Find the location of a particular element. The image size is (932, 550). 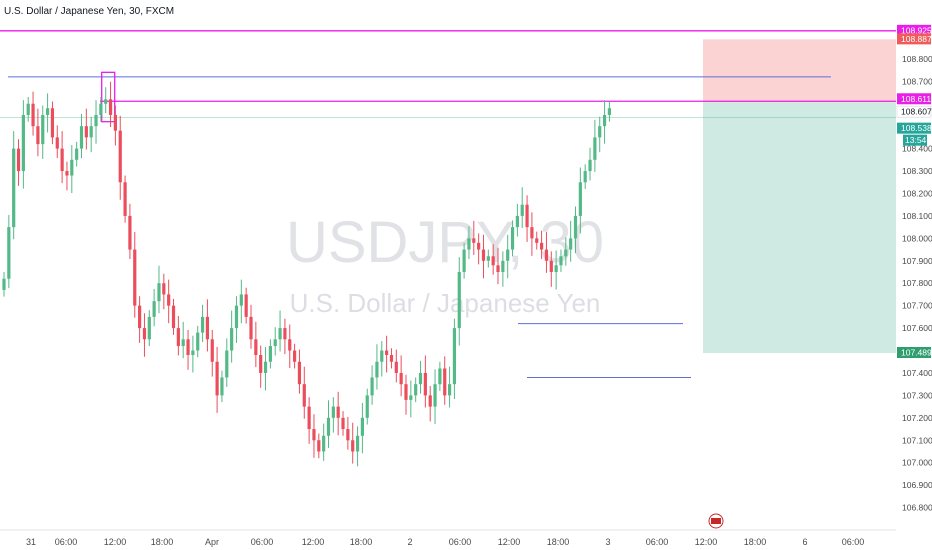

event-flag-icon is located at coordinates (716, 521).